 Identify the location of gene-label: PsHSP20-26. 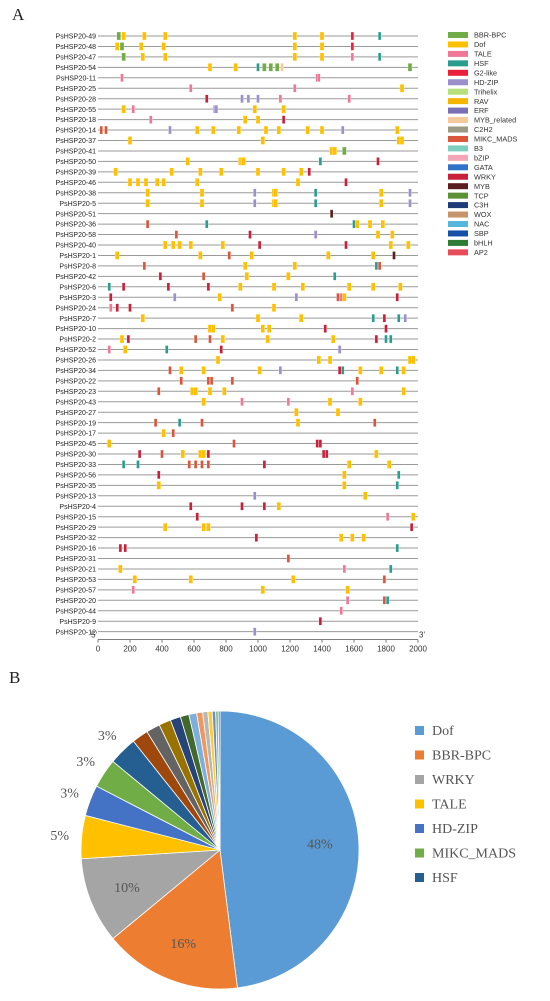
(76, 361).